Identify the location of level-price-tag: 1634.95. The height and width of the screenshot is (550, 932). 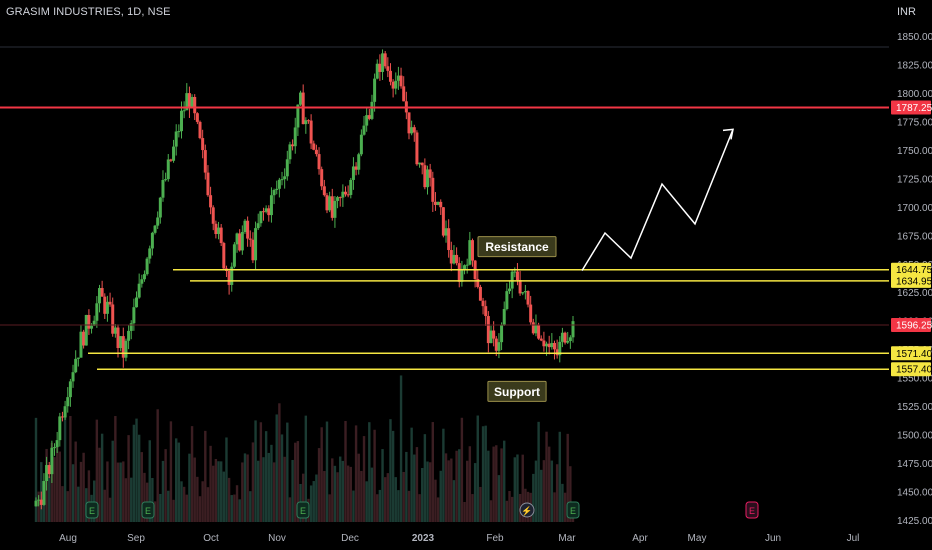
(911, 280).